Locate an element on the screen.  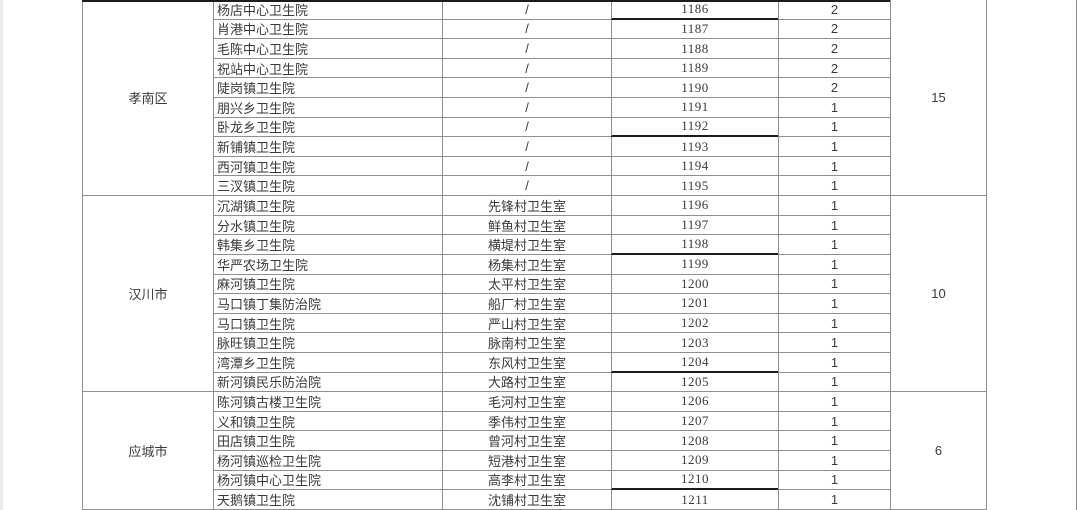
hospital-cell: 马口镇丁集防治院 is located at coordinates (327, 304).